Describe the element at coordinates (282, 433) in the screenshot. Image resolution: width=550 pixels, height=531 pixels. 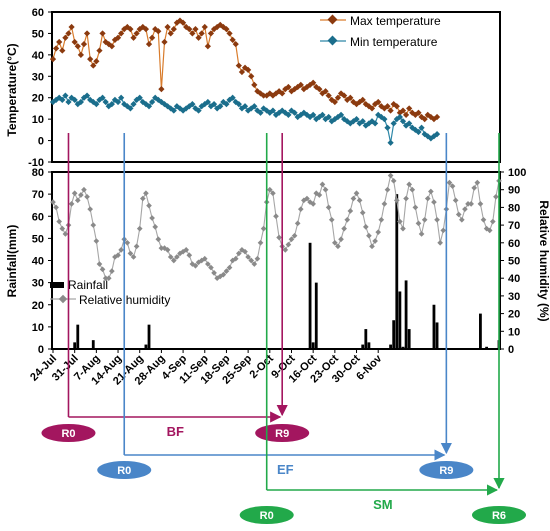
I see `stage-end-pill` at that location.